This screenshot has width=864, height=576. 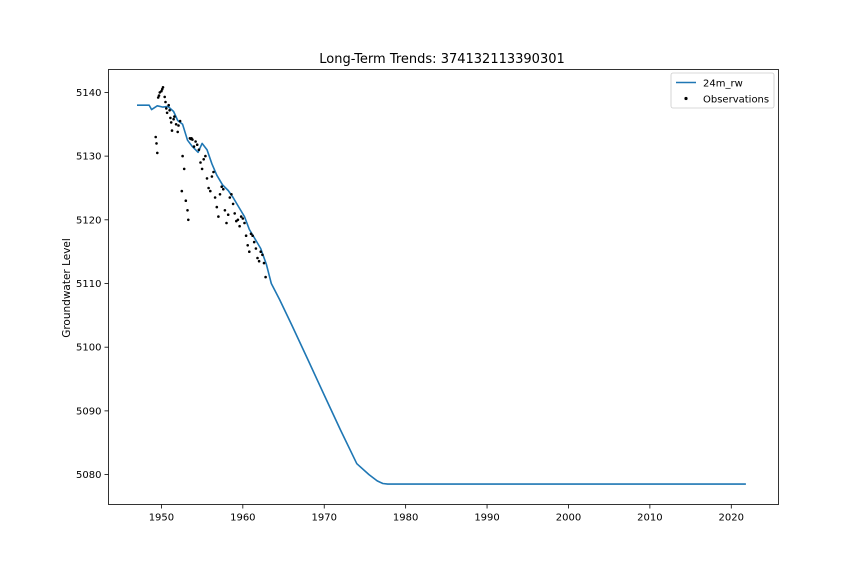 What do you see at coordinates (405, 518) in the screenshot?
I see `x-tick-label: 1980` at bounding box center [405, 518].